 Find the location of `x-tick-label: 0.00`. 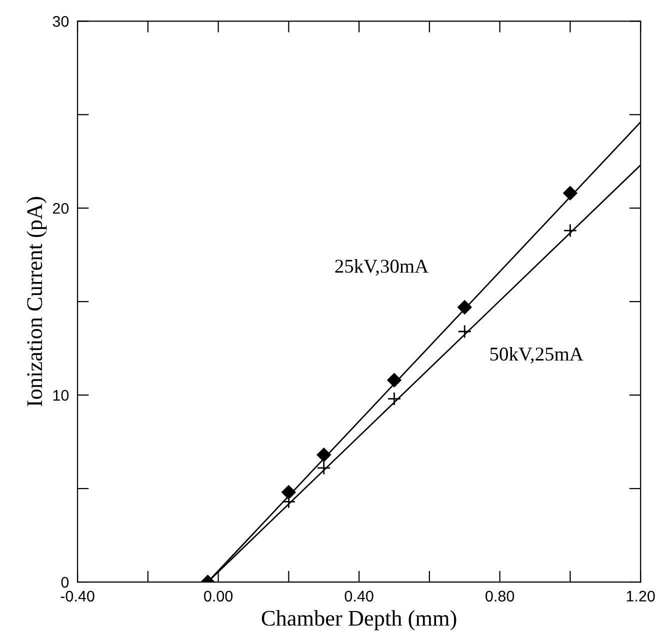

x-tick-label: 0.00 is located at coordinates (218, 596).